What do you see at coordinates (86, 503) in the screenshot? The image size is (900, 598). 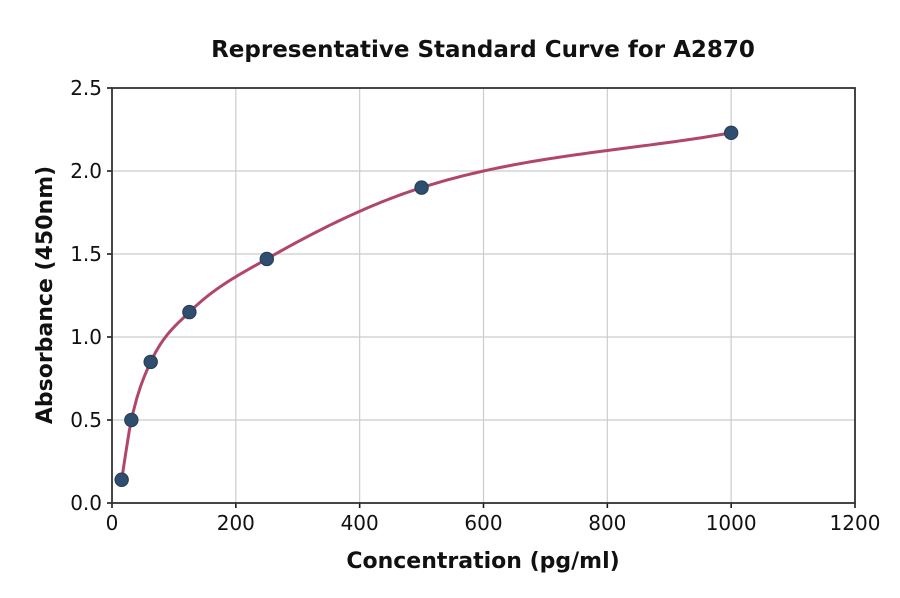 I see `y-tick-label: 0.0` at bounding box center [86, 503].